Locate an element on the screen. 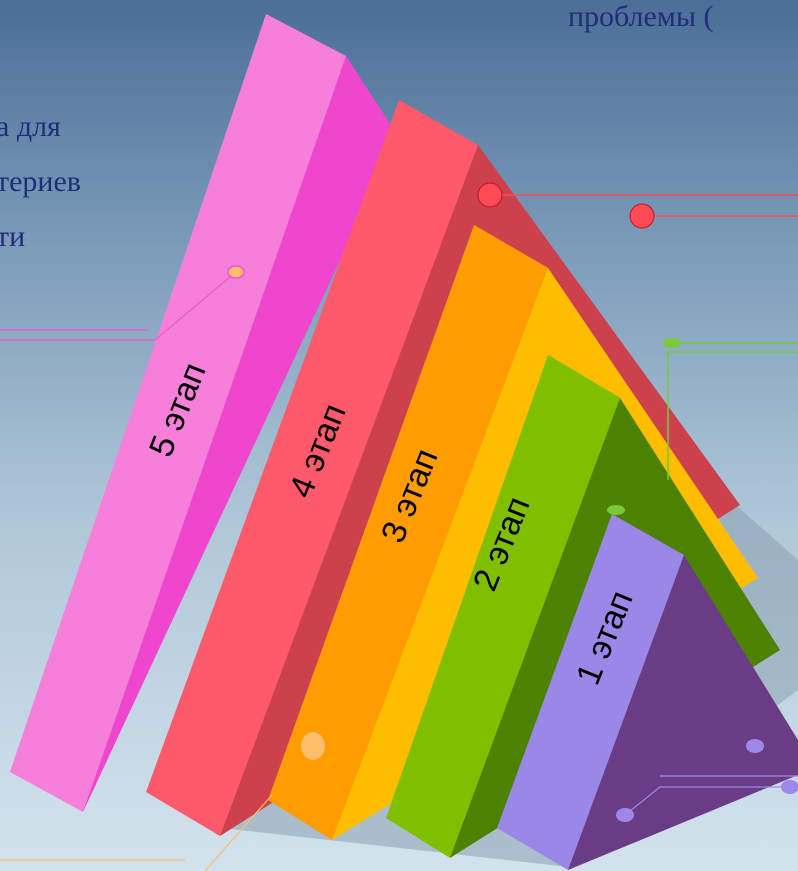 The image size is (798, 871). connector-orange-dot is located at coordinates (313, 746).